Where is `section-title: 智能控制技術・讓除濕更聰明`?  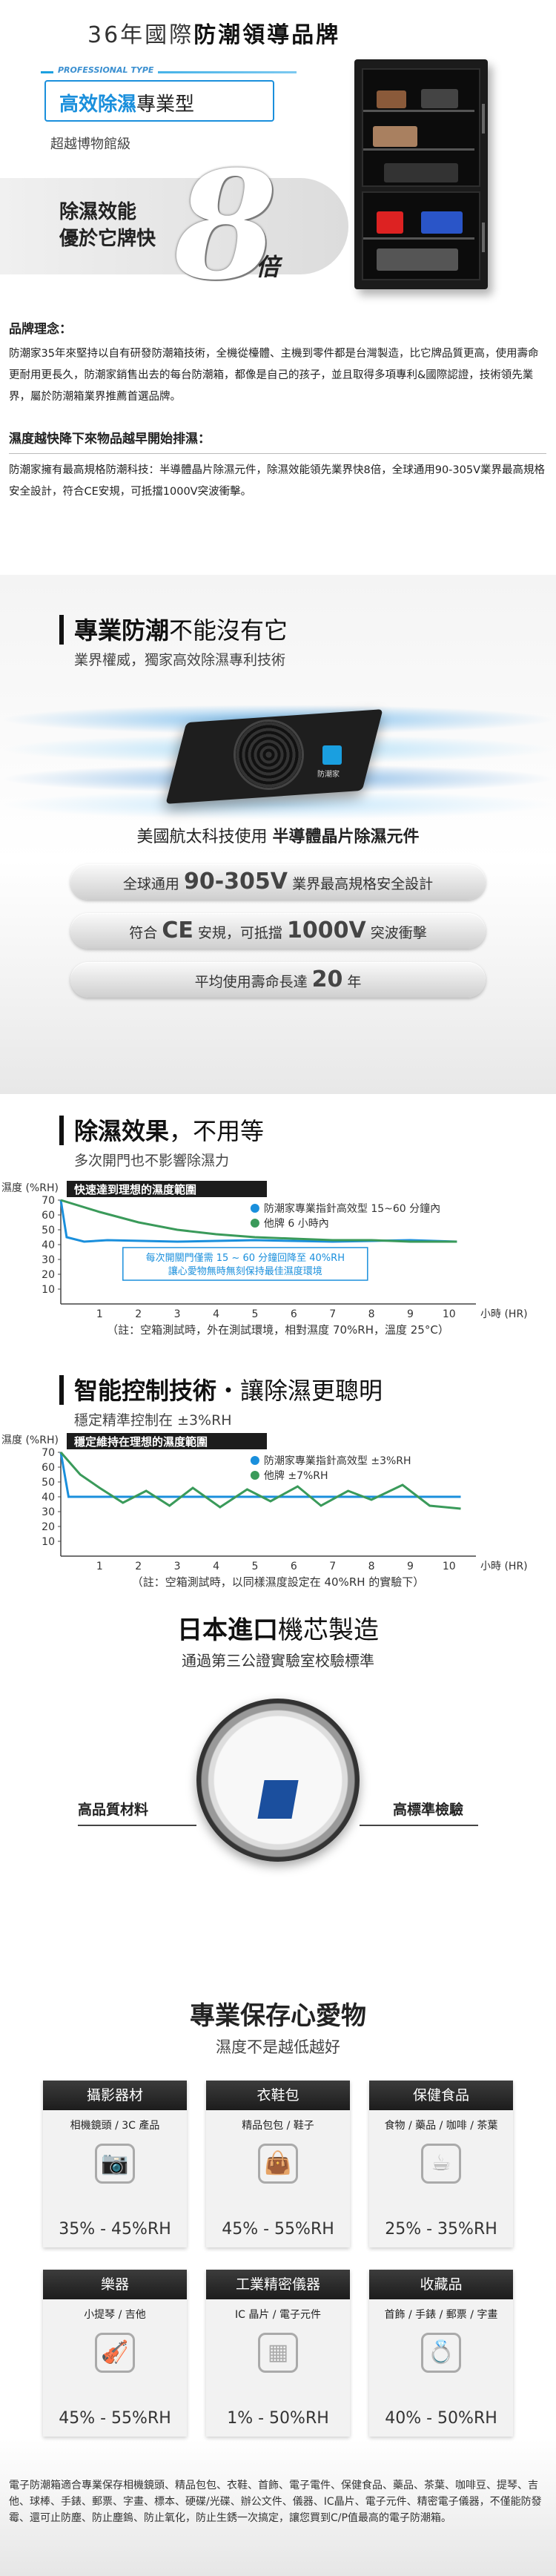 section-title: 智能控制技術・讓除濕更聰明 is located at coordinates (228, 1391).